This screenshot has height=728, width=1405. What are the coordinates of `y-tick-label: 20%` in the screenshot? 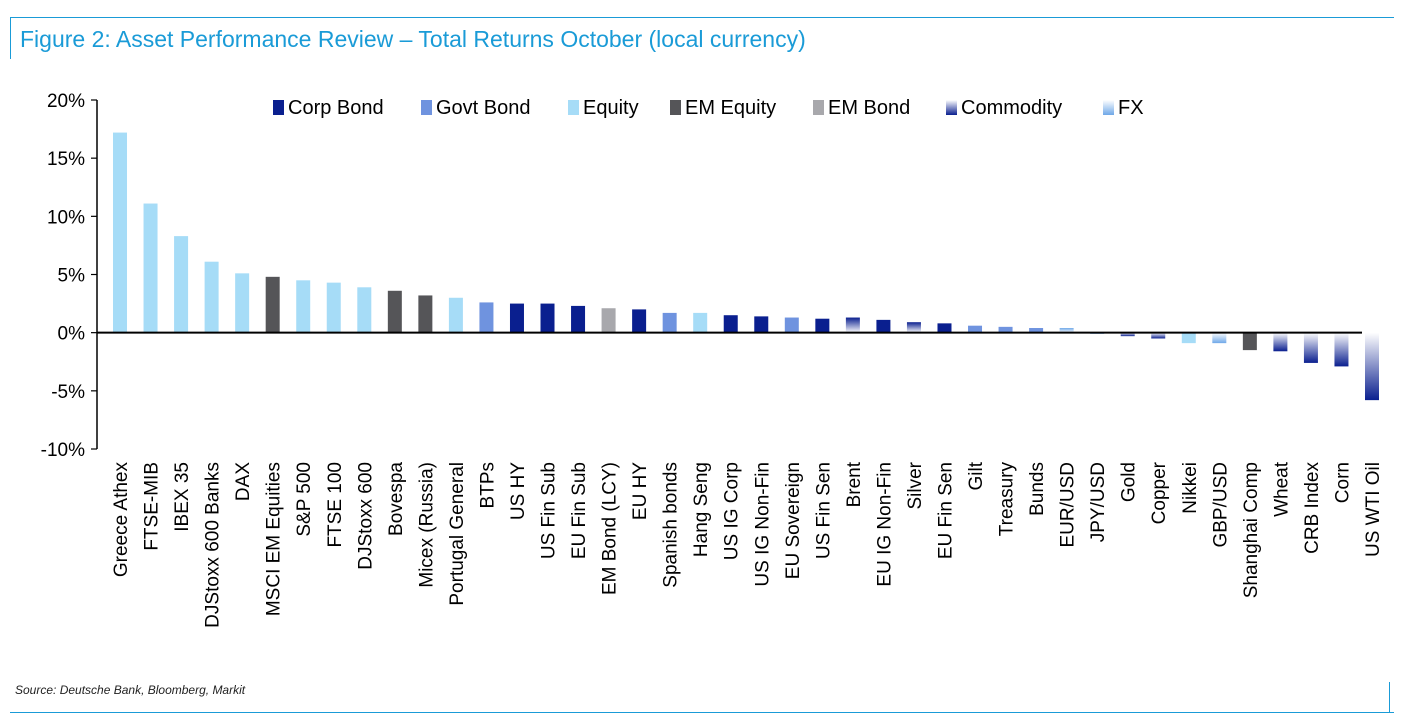 It's located at (66, 101).